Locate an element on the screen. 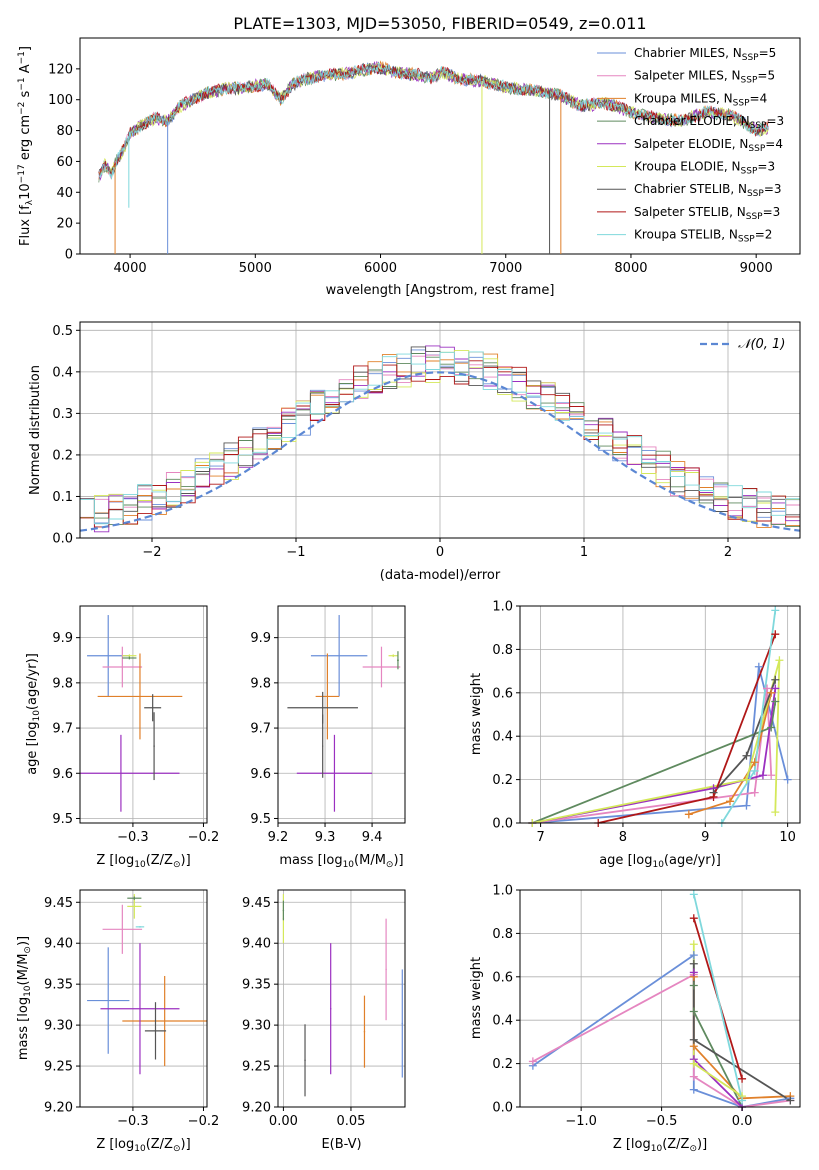 Image resolution: width=819 pixels, height=1170 pixels. series-line-kroupa-stelib is located at coordinates (717, 997).